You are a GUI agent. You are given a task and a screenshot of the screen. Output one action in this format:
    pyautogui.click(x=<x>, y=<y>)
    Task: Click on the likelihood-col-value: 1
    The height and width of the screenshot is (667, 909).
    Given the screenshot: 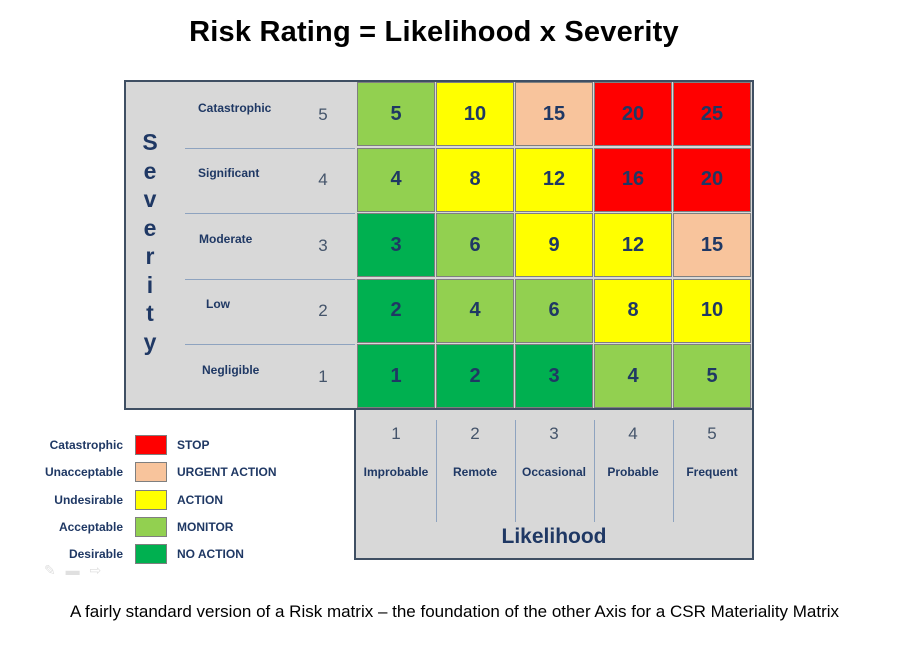 What is the action you would take?
    pyautogui.click(x=396, y=433)
    